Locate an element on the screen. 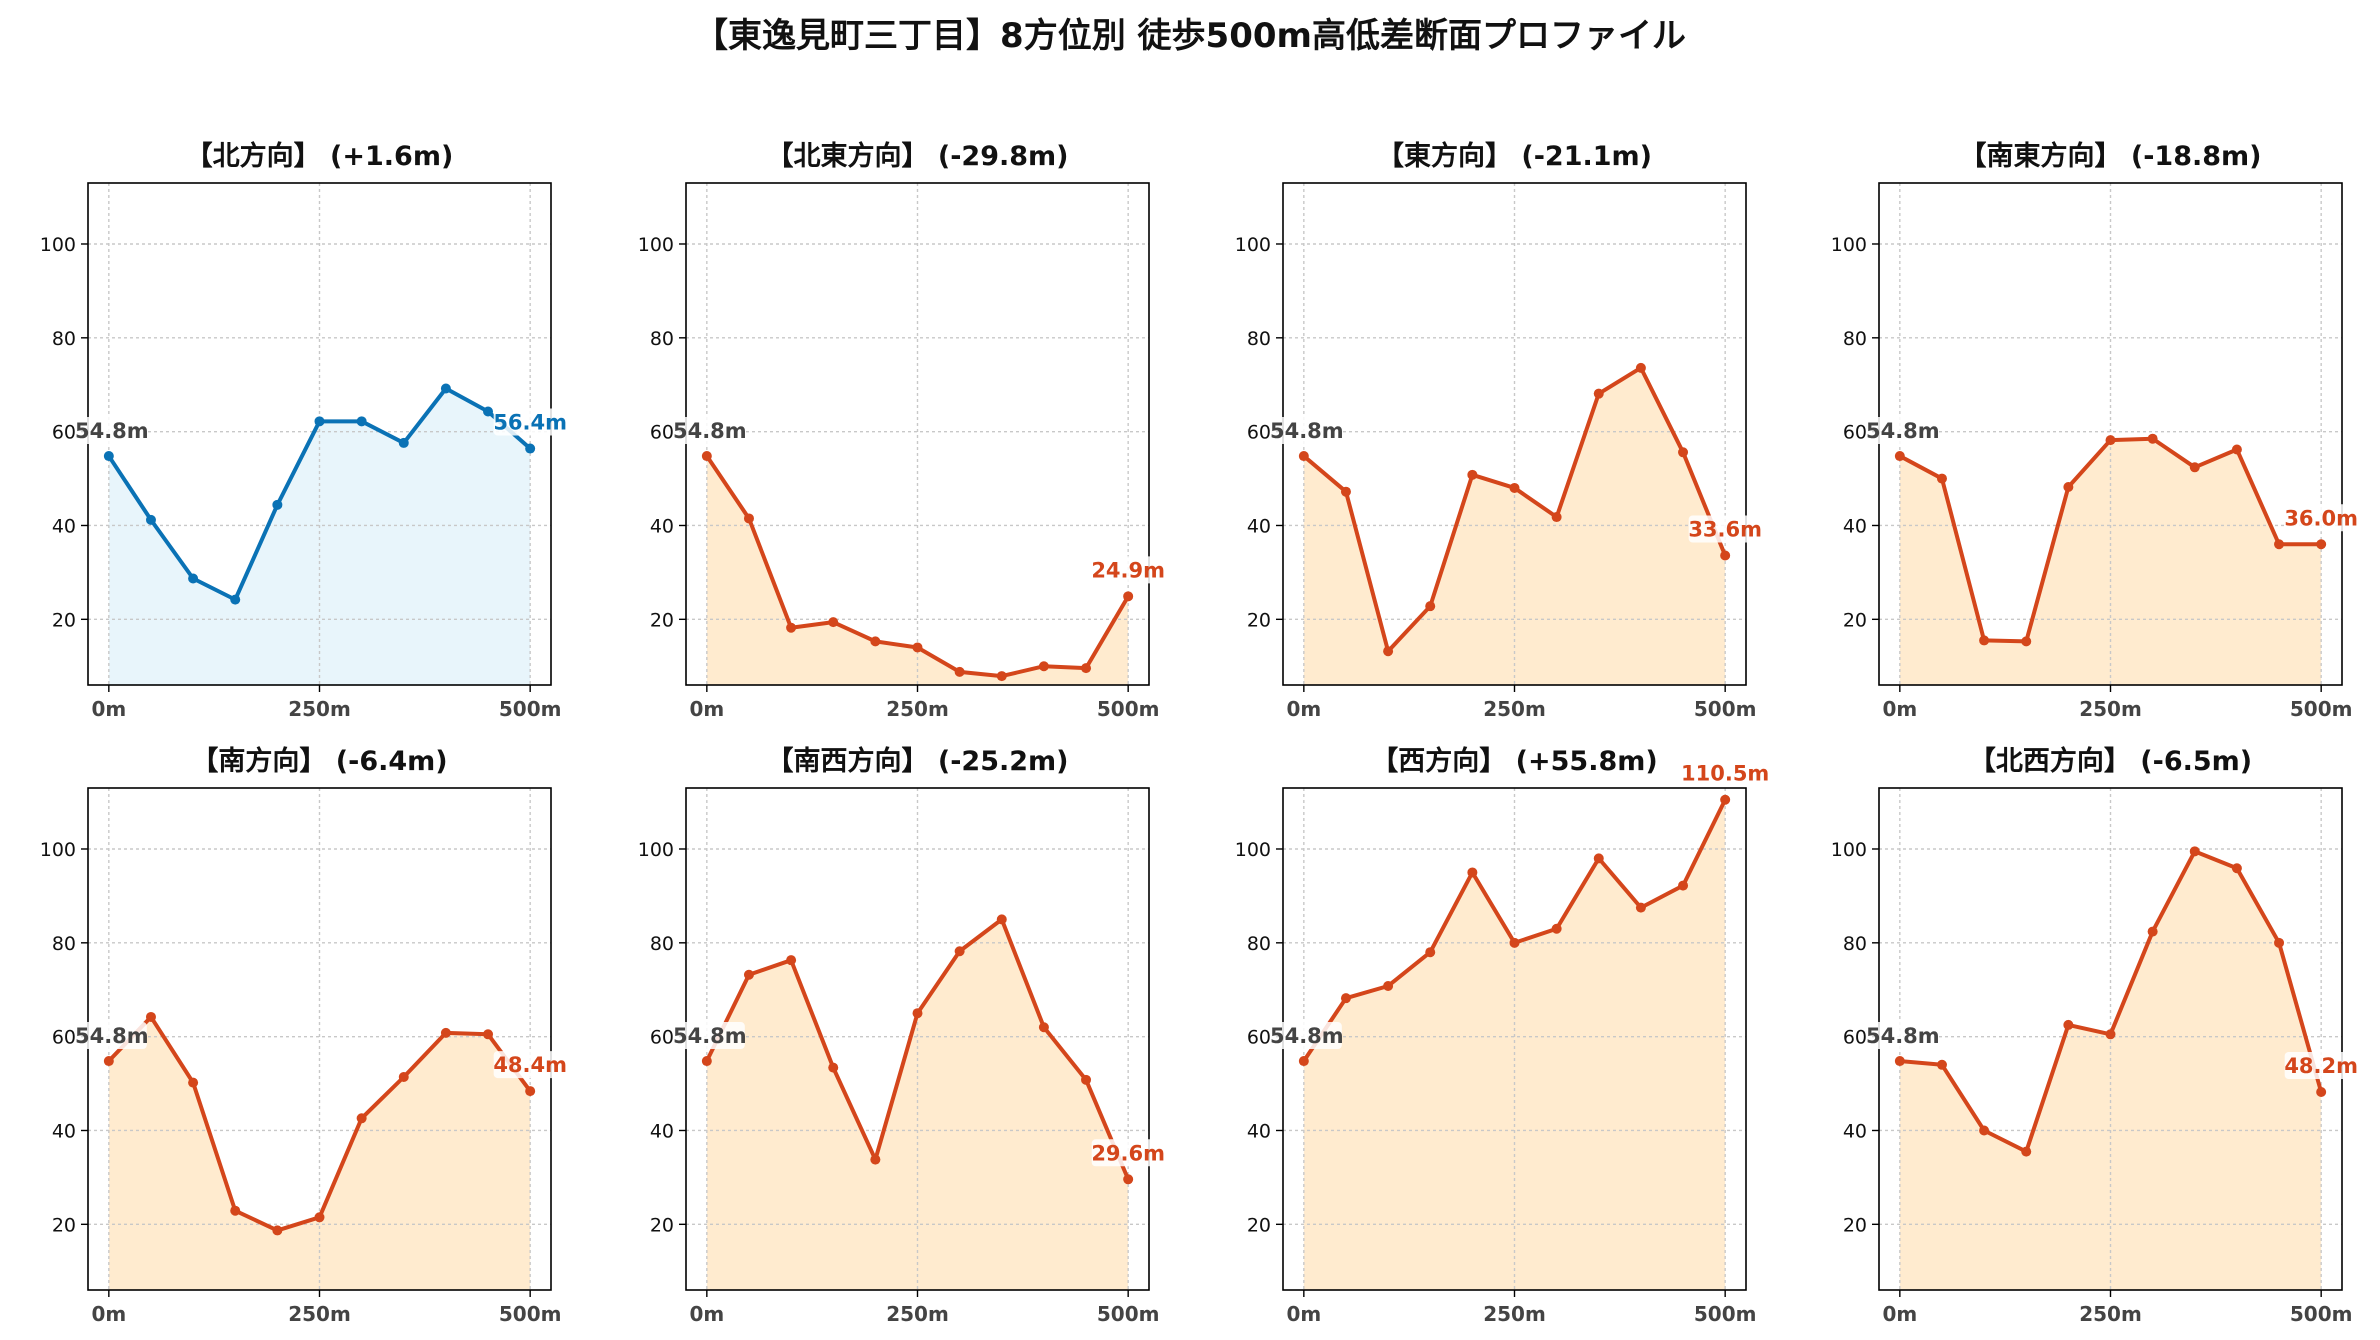  chart-title: 【東方向】 (-21.1m) is located at coordinates (1514, 156).